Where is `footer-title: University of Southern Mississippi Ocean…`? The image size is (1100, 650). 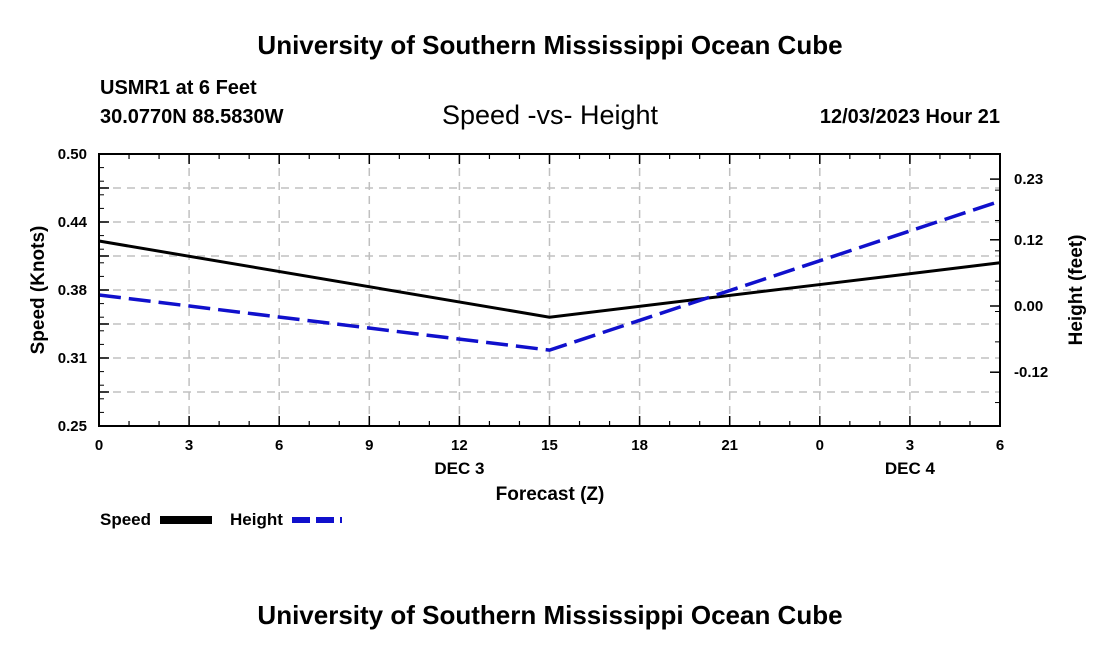 footer-title: University of Southern Mississippi Ocean… is located at coordinates (550, 615).